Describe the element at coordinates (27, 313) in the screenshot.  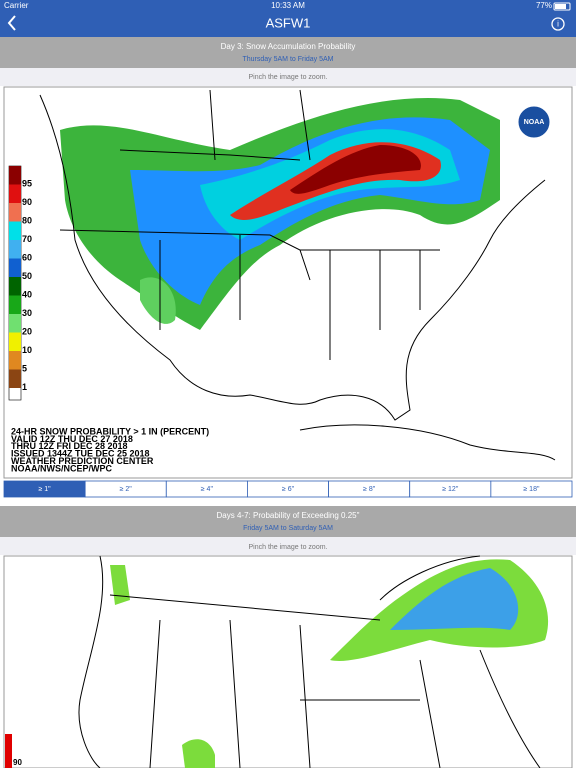
I see `legend-label: 30` at that location.